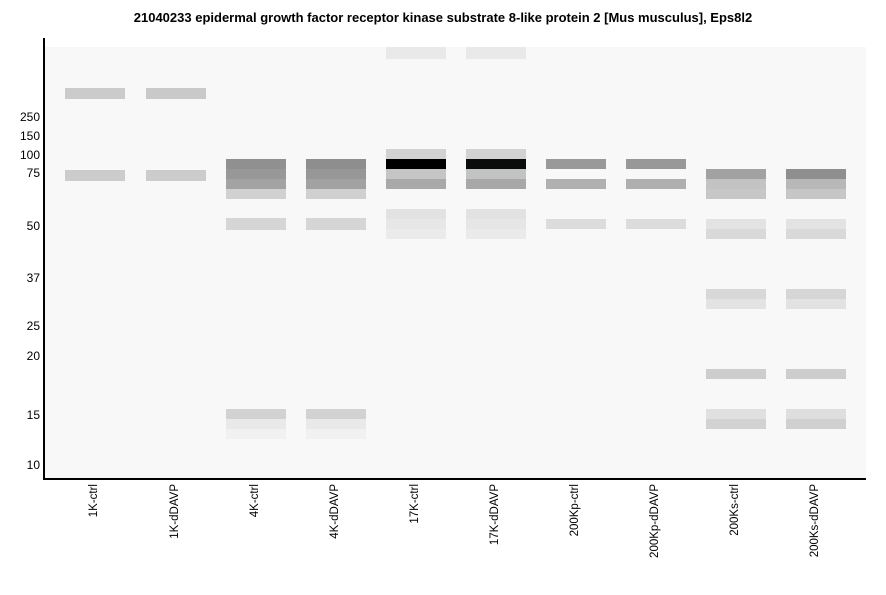  What do you see at coordinates (33, 173) in the screenshot?
I see `y-tick-label: 75` at bounding box center [33, 173].